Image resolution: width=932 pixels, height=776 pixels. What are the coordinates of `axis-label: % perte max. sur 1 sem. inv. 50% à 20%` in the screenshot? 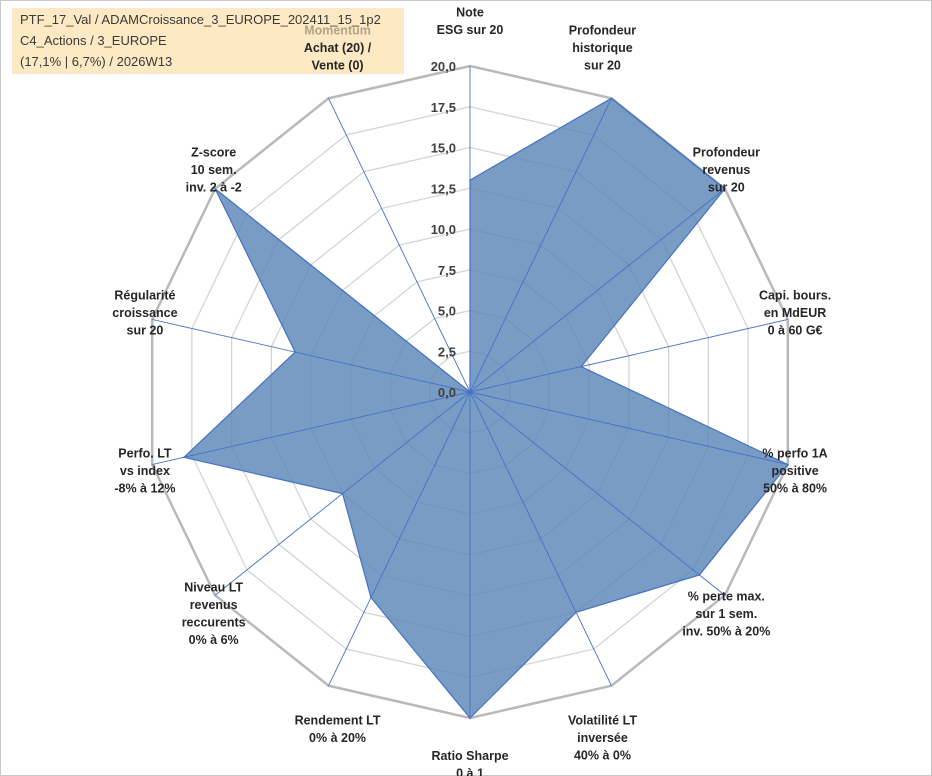 It's located at (726, 613).